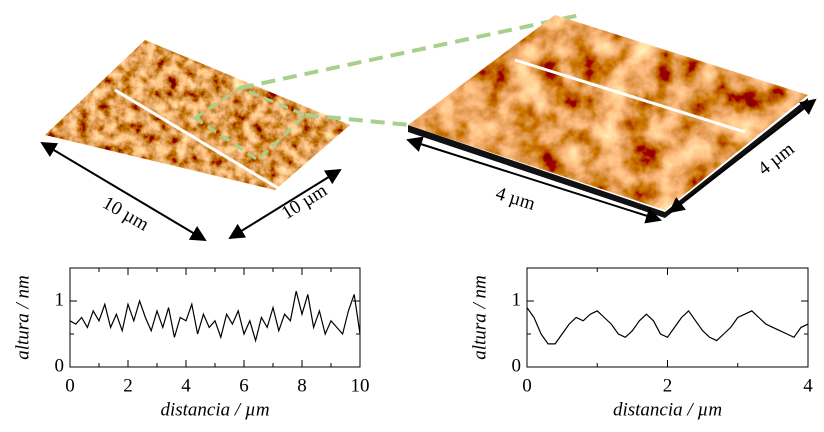 Image resolution: width=824 pixels, height=432 pixels. Describe the element at coordinates (302, 385) in the screenshot. I see `x-tick-label: 8` at that location.